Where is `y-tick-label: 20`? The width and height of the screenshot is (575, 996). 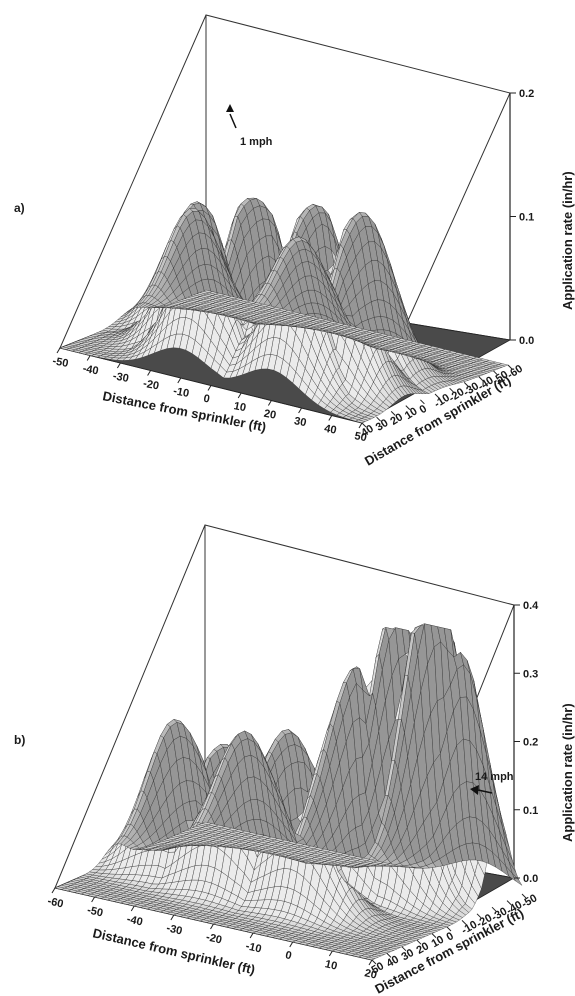 y-tick-label: 20 is located at coordinates (396, 419).